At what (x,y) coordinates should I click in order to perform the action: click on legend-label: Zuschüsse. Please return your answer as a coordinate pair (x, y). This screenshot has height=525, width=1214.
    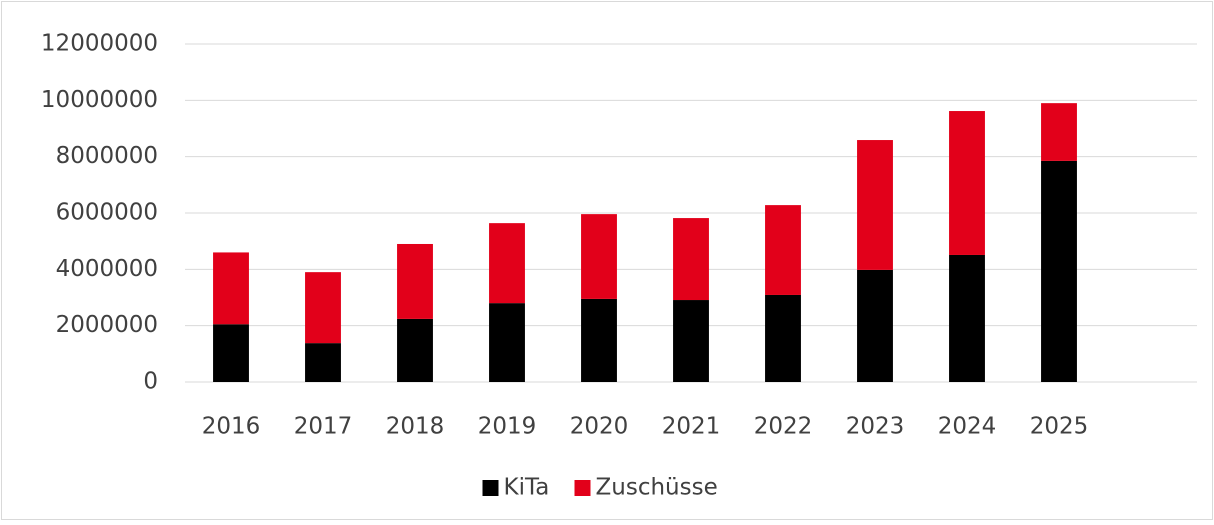
    Looking at the image, I should click on (657, 488).